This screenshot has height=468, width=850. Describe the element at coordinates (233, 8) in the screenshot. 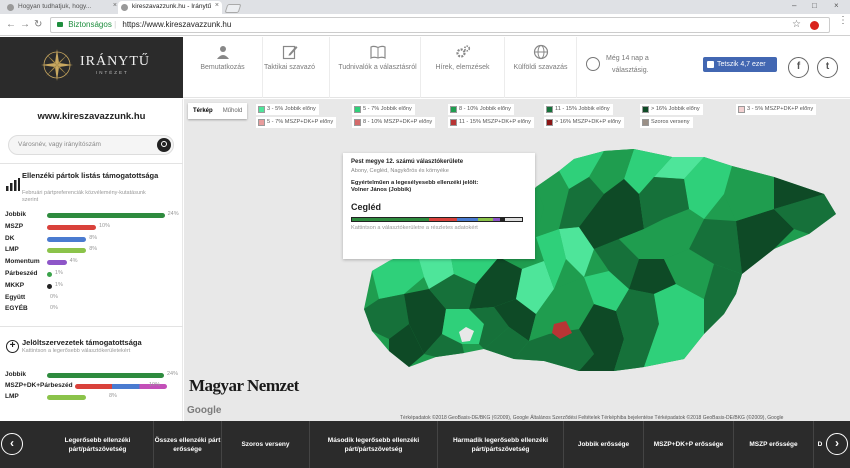

I see `new-tab-button` at that location.